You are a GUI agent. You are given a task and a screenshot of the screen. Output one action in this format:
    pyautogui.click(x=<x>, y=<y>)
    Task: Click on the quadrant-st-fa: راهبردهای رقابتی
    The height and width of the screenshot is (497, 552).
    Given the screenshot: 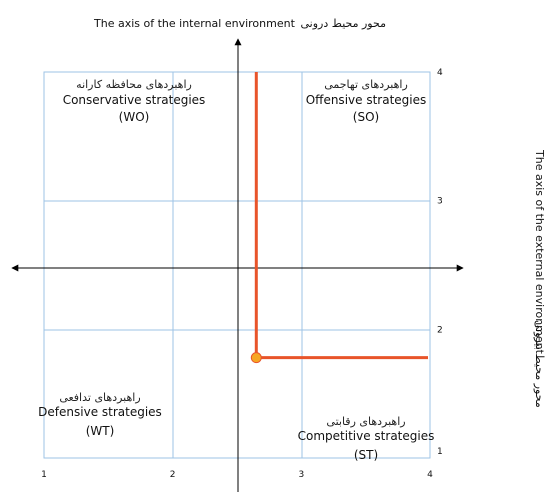 What is the action you would take?
    pyautogui.click(x=365, y=421)
    